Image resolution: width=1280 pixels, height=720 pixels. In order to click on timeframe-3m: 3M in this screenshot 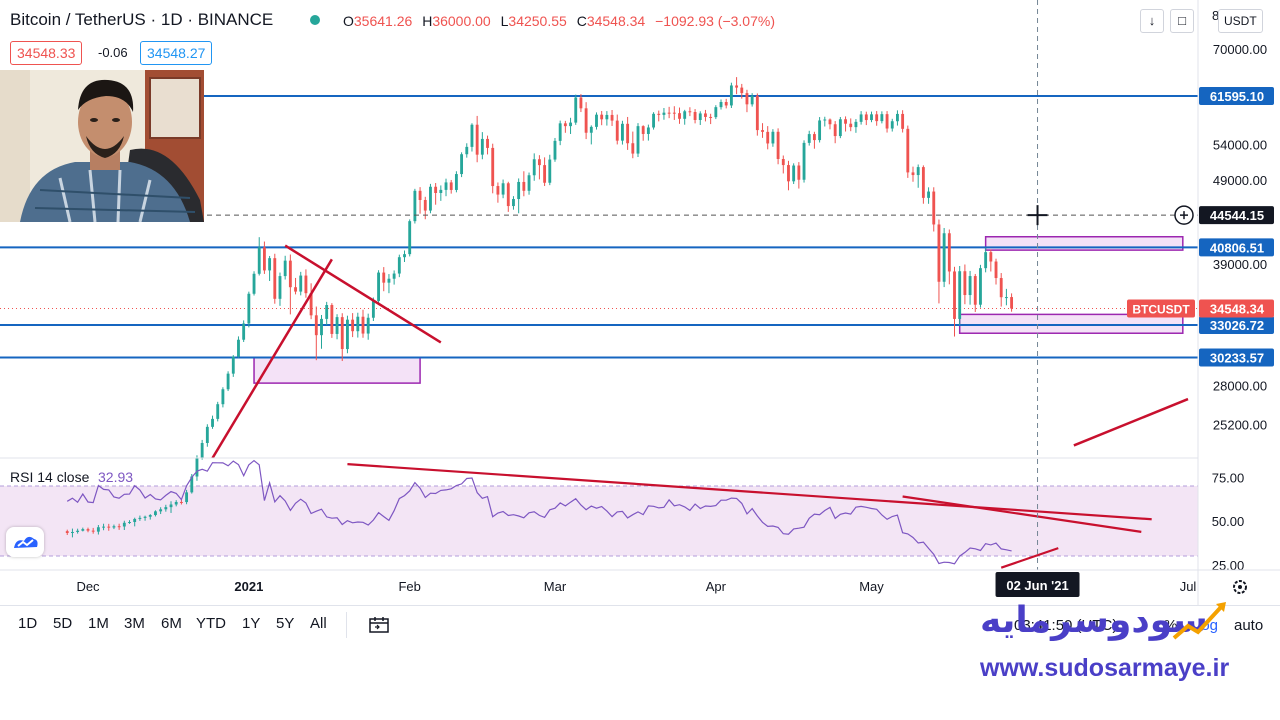, I will do `click(134, 623)`.